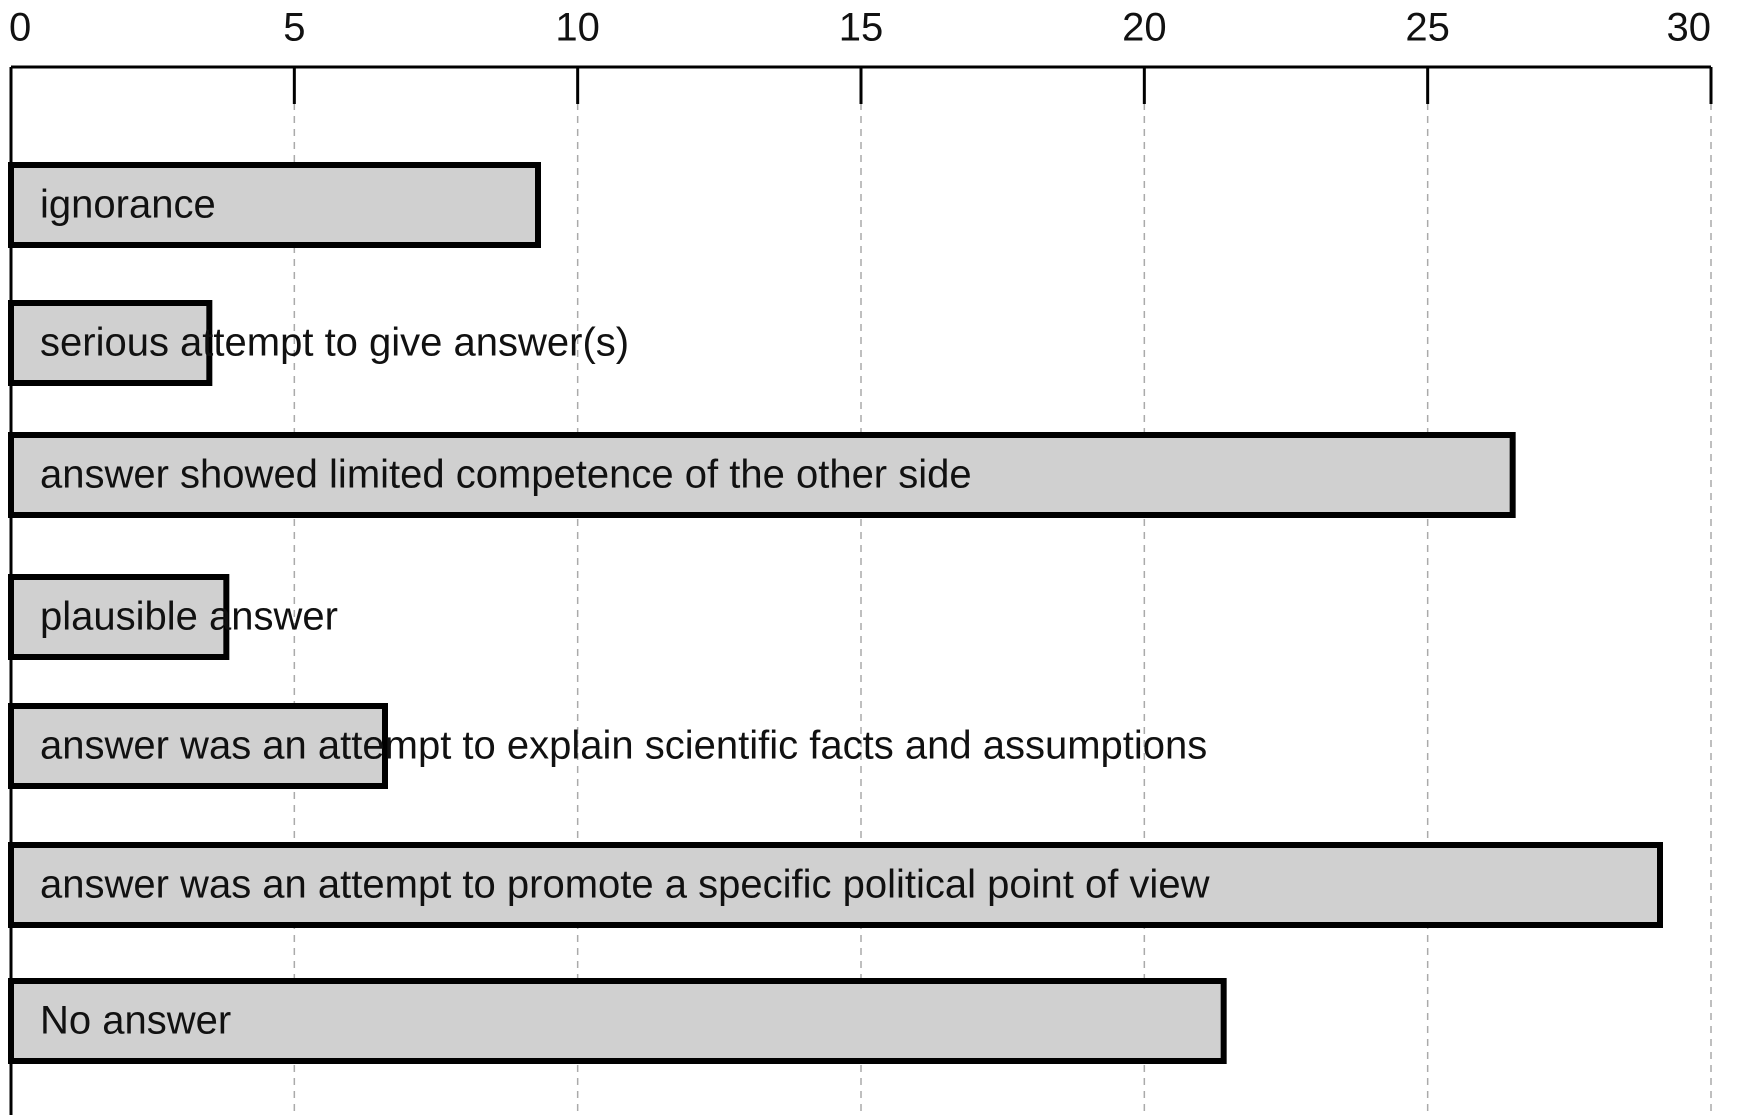  What do you see at coordinates (294, 28) in the screenshot?
I see `x-tick-label: 5` at bounding box center [294, 28].